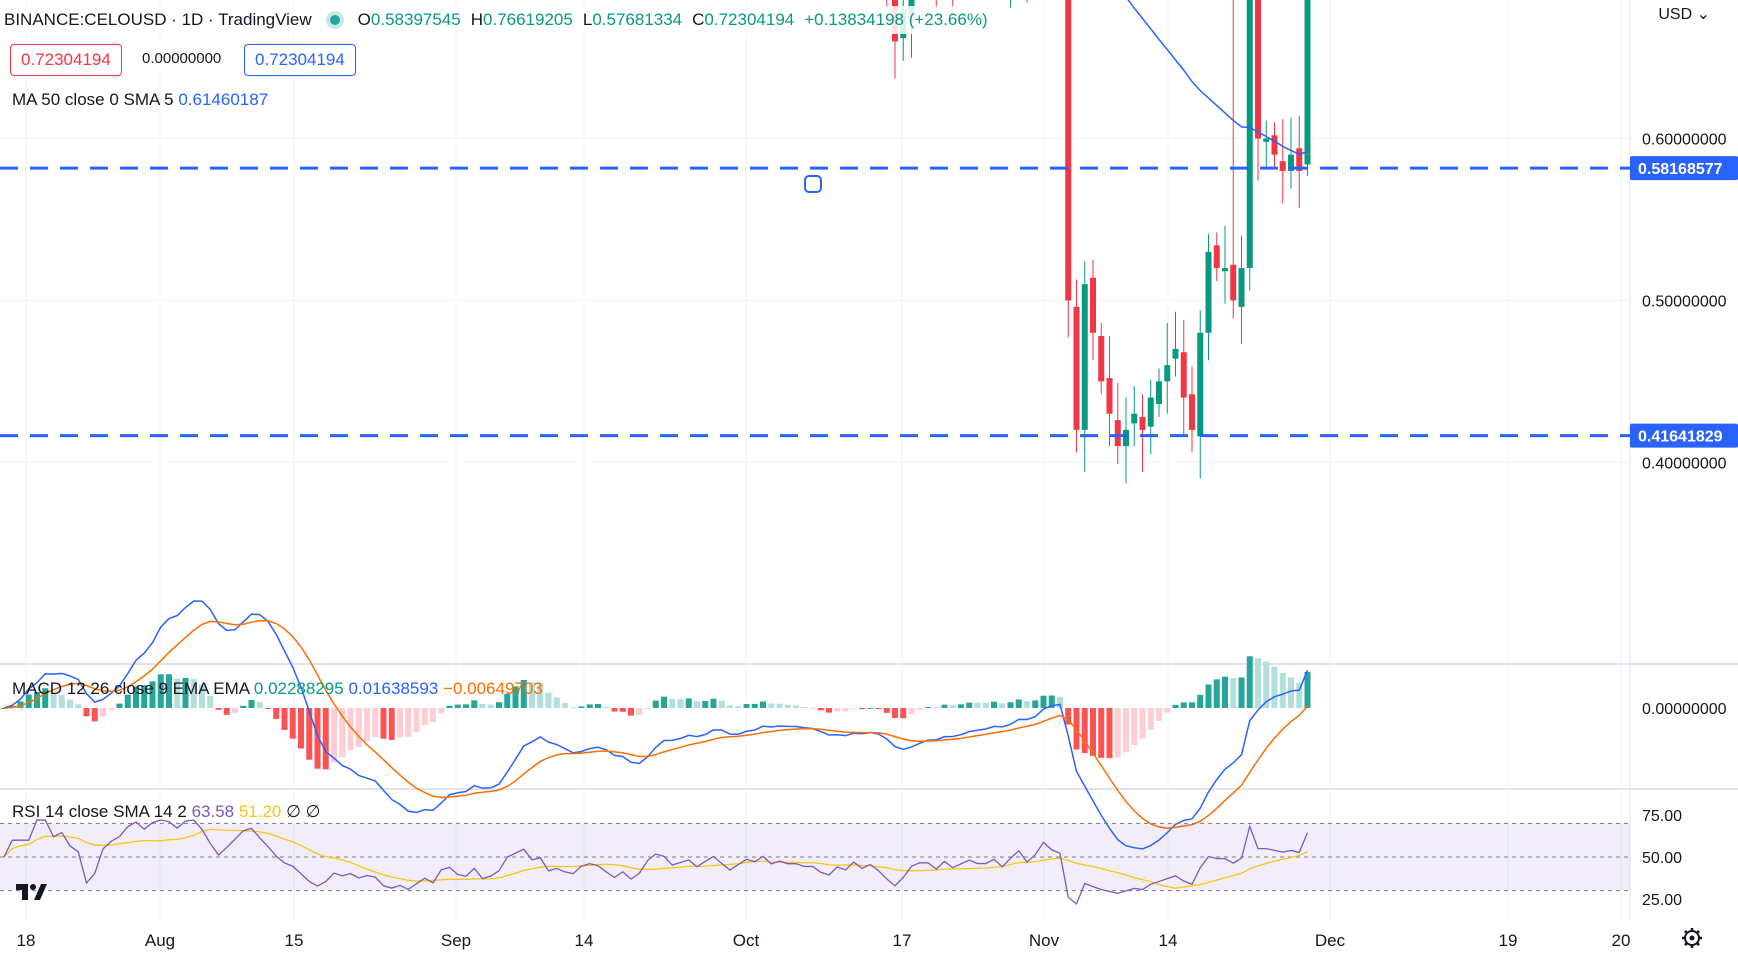  What do you see at coordinates (1621, 940) in the screenshot?
I see `time-tick-label: 20` at bounding box center [1621, 940].